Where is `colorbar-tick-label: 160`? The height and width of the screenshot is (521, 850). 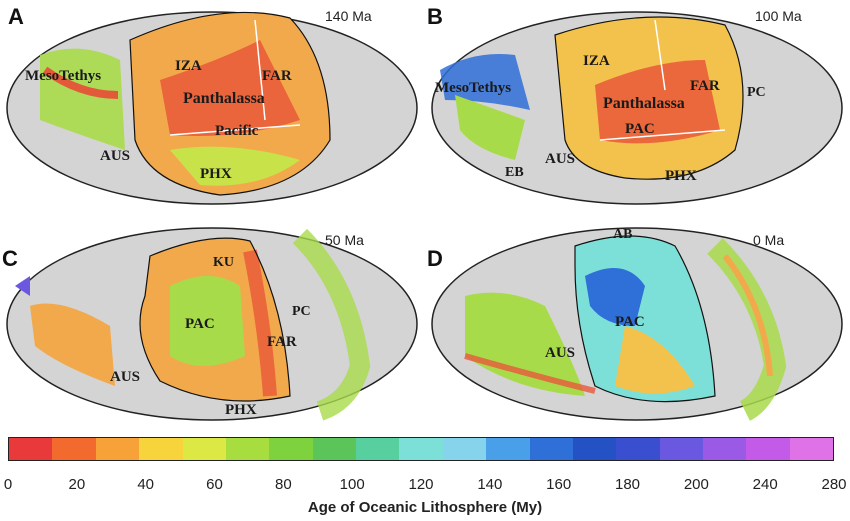 colorbar-tick-label: 160 is located at coordinates (559, 484).